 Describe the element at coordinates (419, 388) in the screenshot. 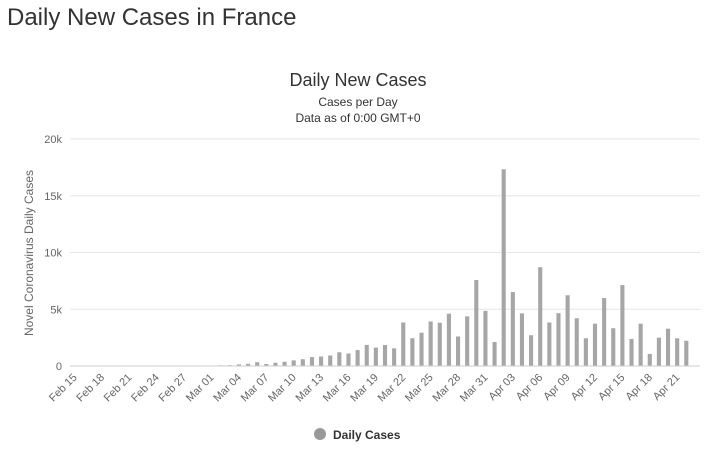

I see `x-tick-label: Mar 25` at that location.